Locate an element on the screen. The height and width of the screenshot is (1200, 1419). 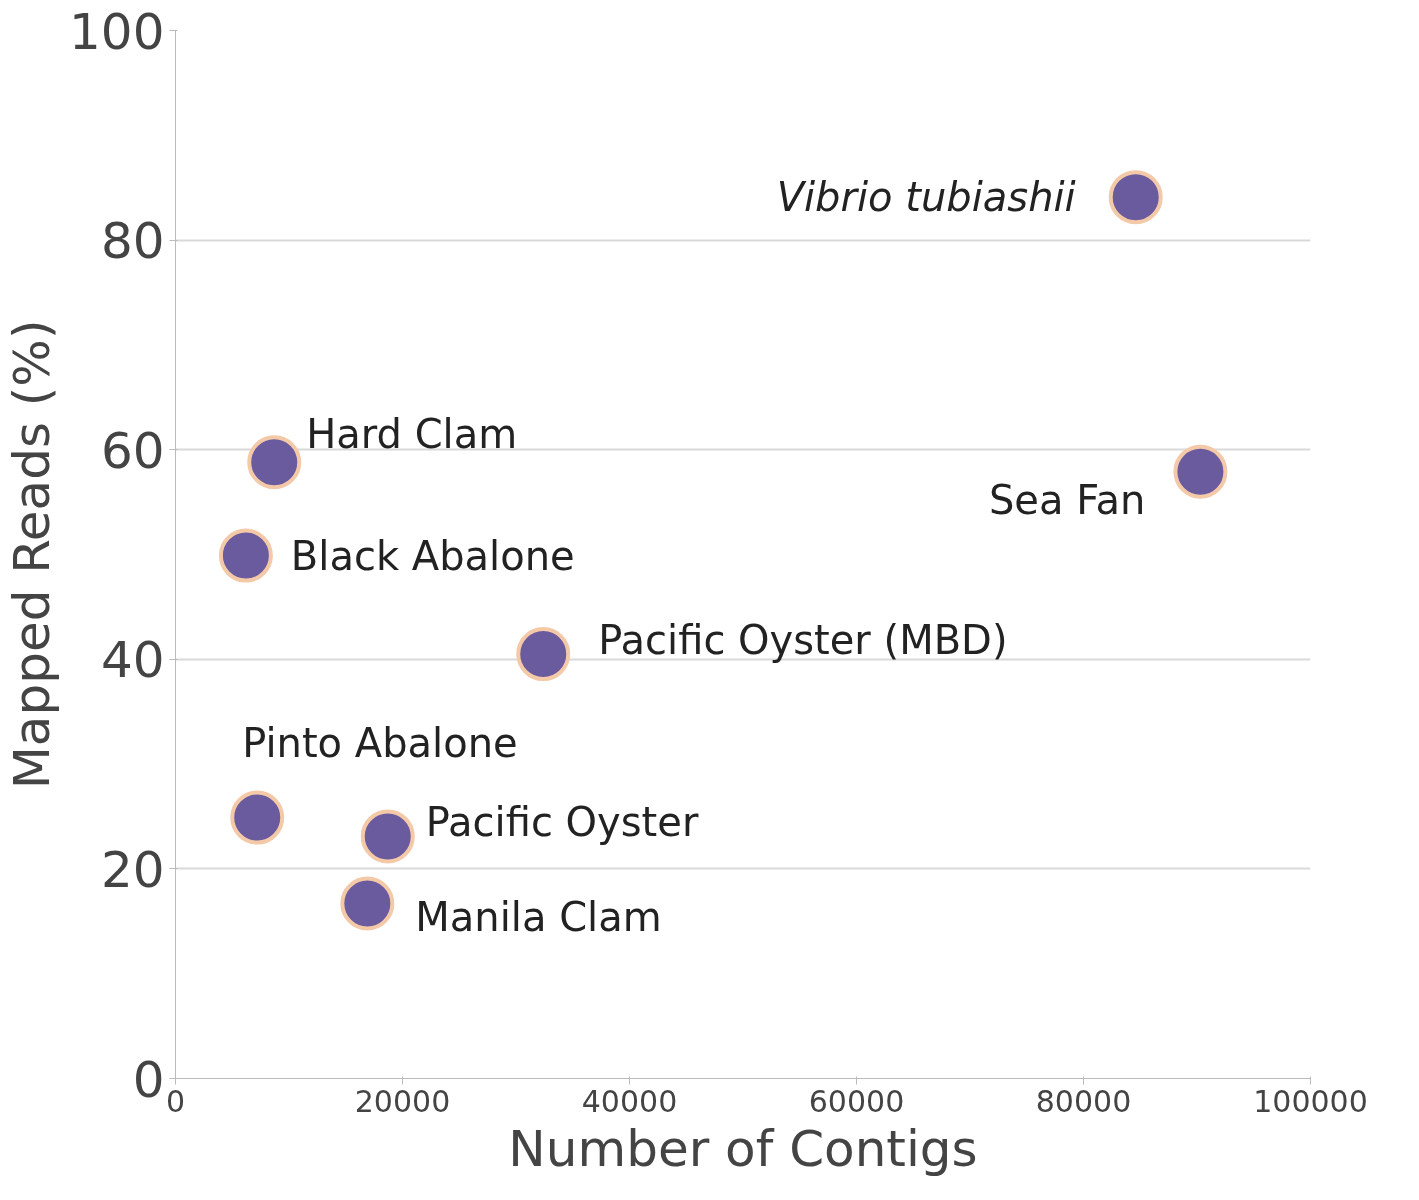
y-tick-label: 80 is located at coordinates (132, 241).